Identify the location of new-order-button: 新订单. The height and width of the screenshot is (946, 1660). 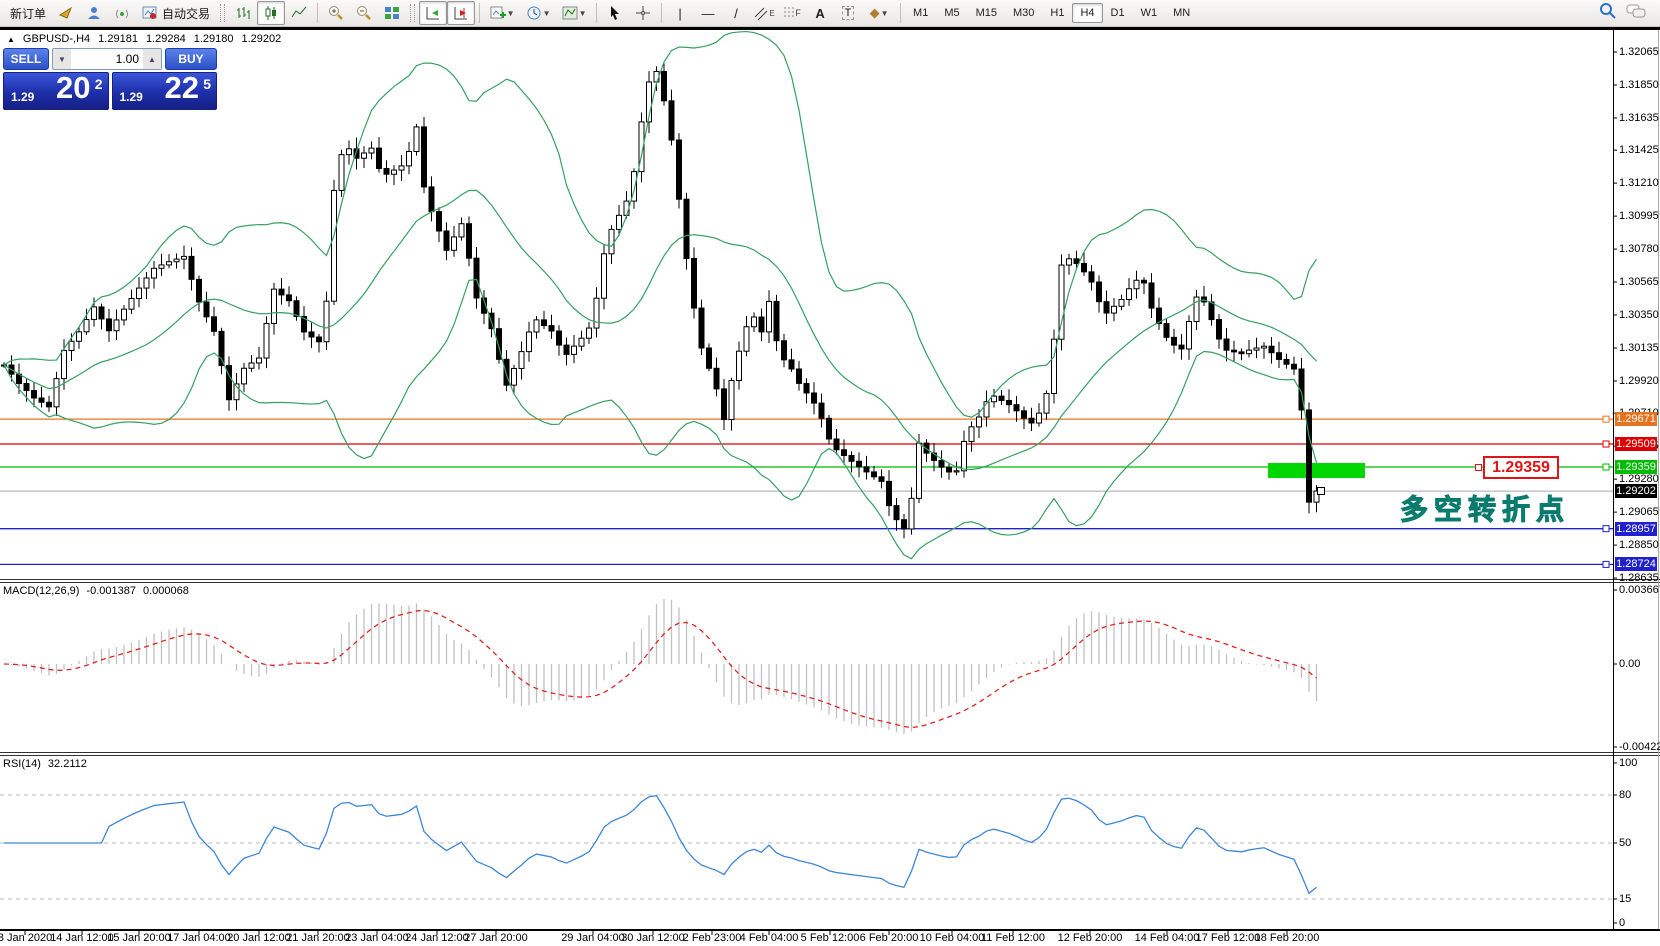
(28, 13).